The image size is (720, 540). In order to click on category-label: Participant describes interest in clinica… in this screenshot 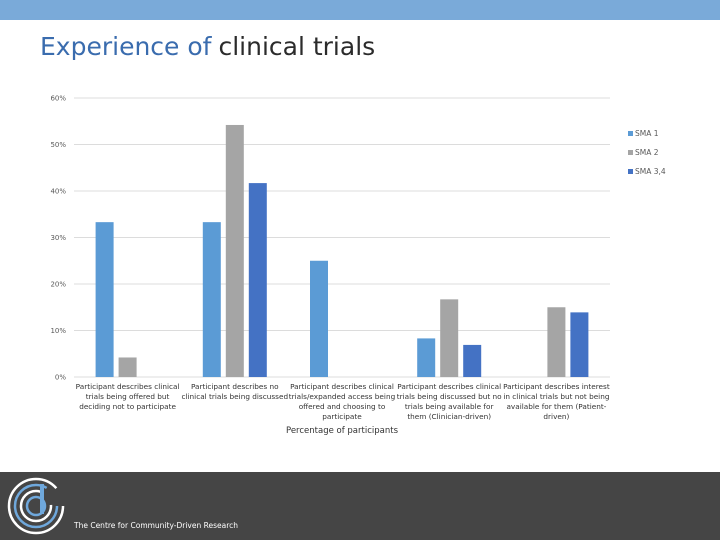, I will do `click(556, 401)`.